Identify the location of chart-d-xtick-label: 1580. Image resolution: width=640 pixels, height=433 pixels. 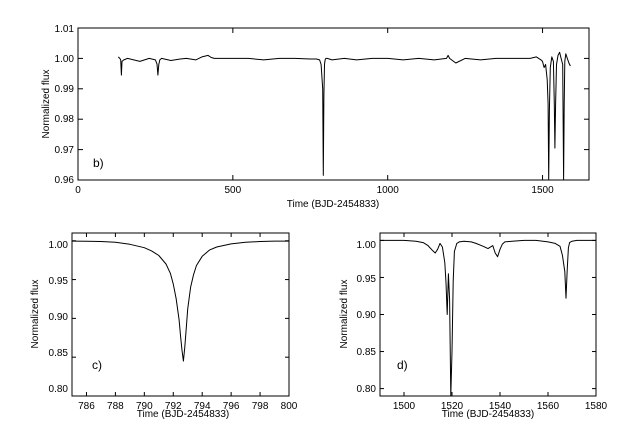
(596, 406).